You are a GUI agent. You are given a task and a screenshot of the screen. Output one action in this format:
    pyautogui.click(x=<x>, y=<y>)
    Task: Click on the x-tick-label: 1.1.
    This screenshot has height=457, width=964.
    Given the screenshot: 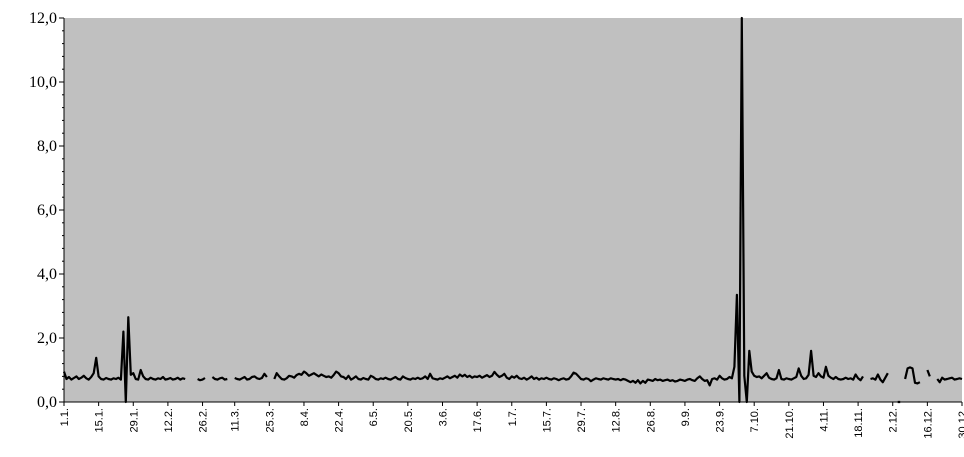 What is the action you would take?
    pyautogui.click(x=65, y=417)
    